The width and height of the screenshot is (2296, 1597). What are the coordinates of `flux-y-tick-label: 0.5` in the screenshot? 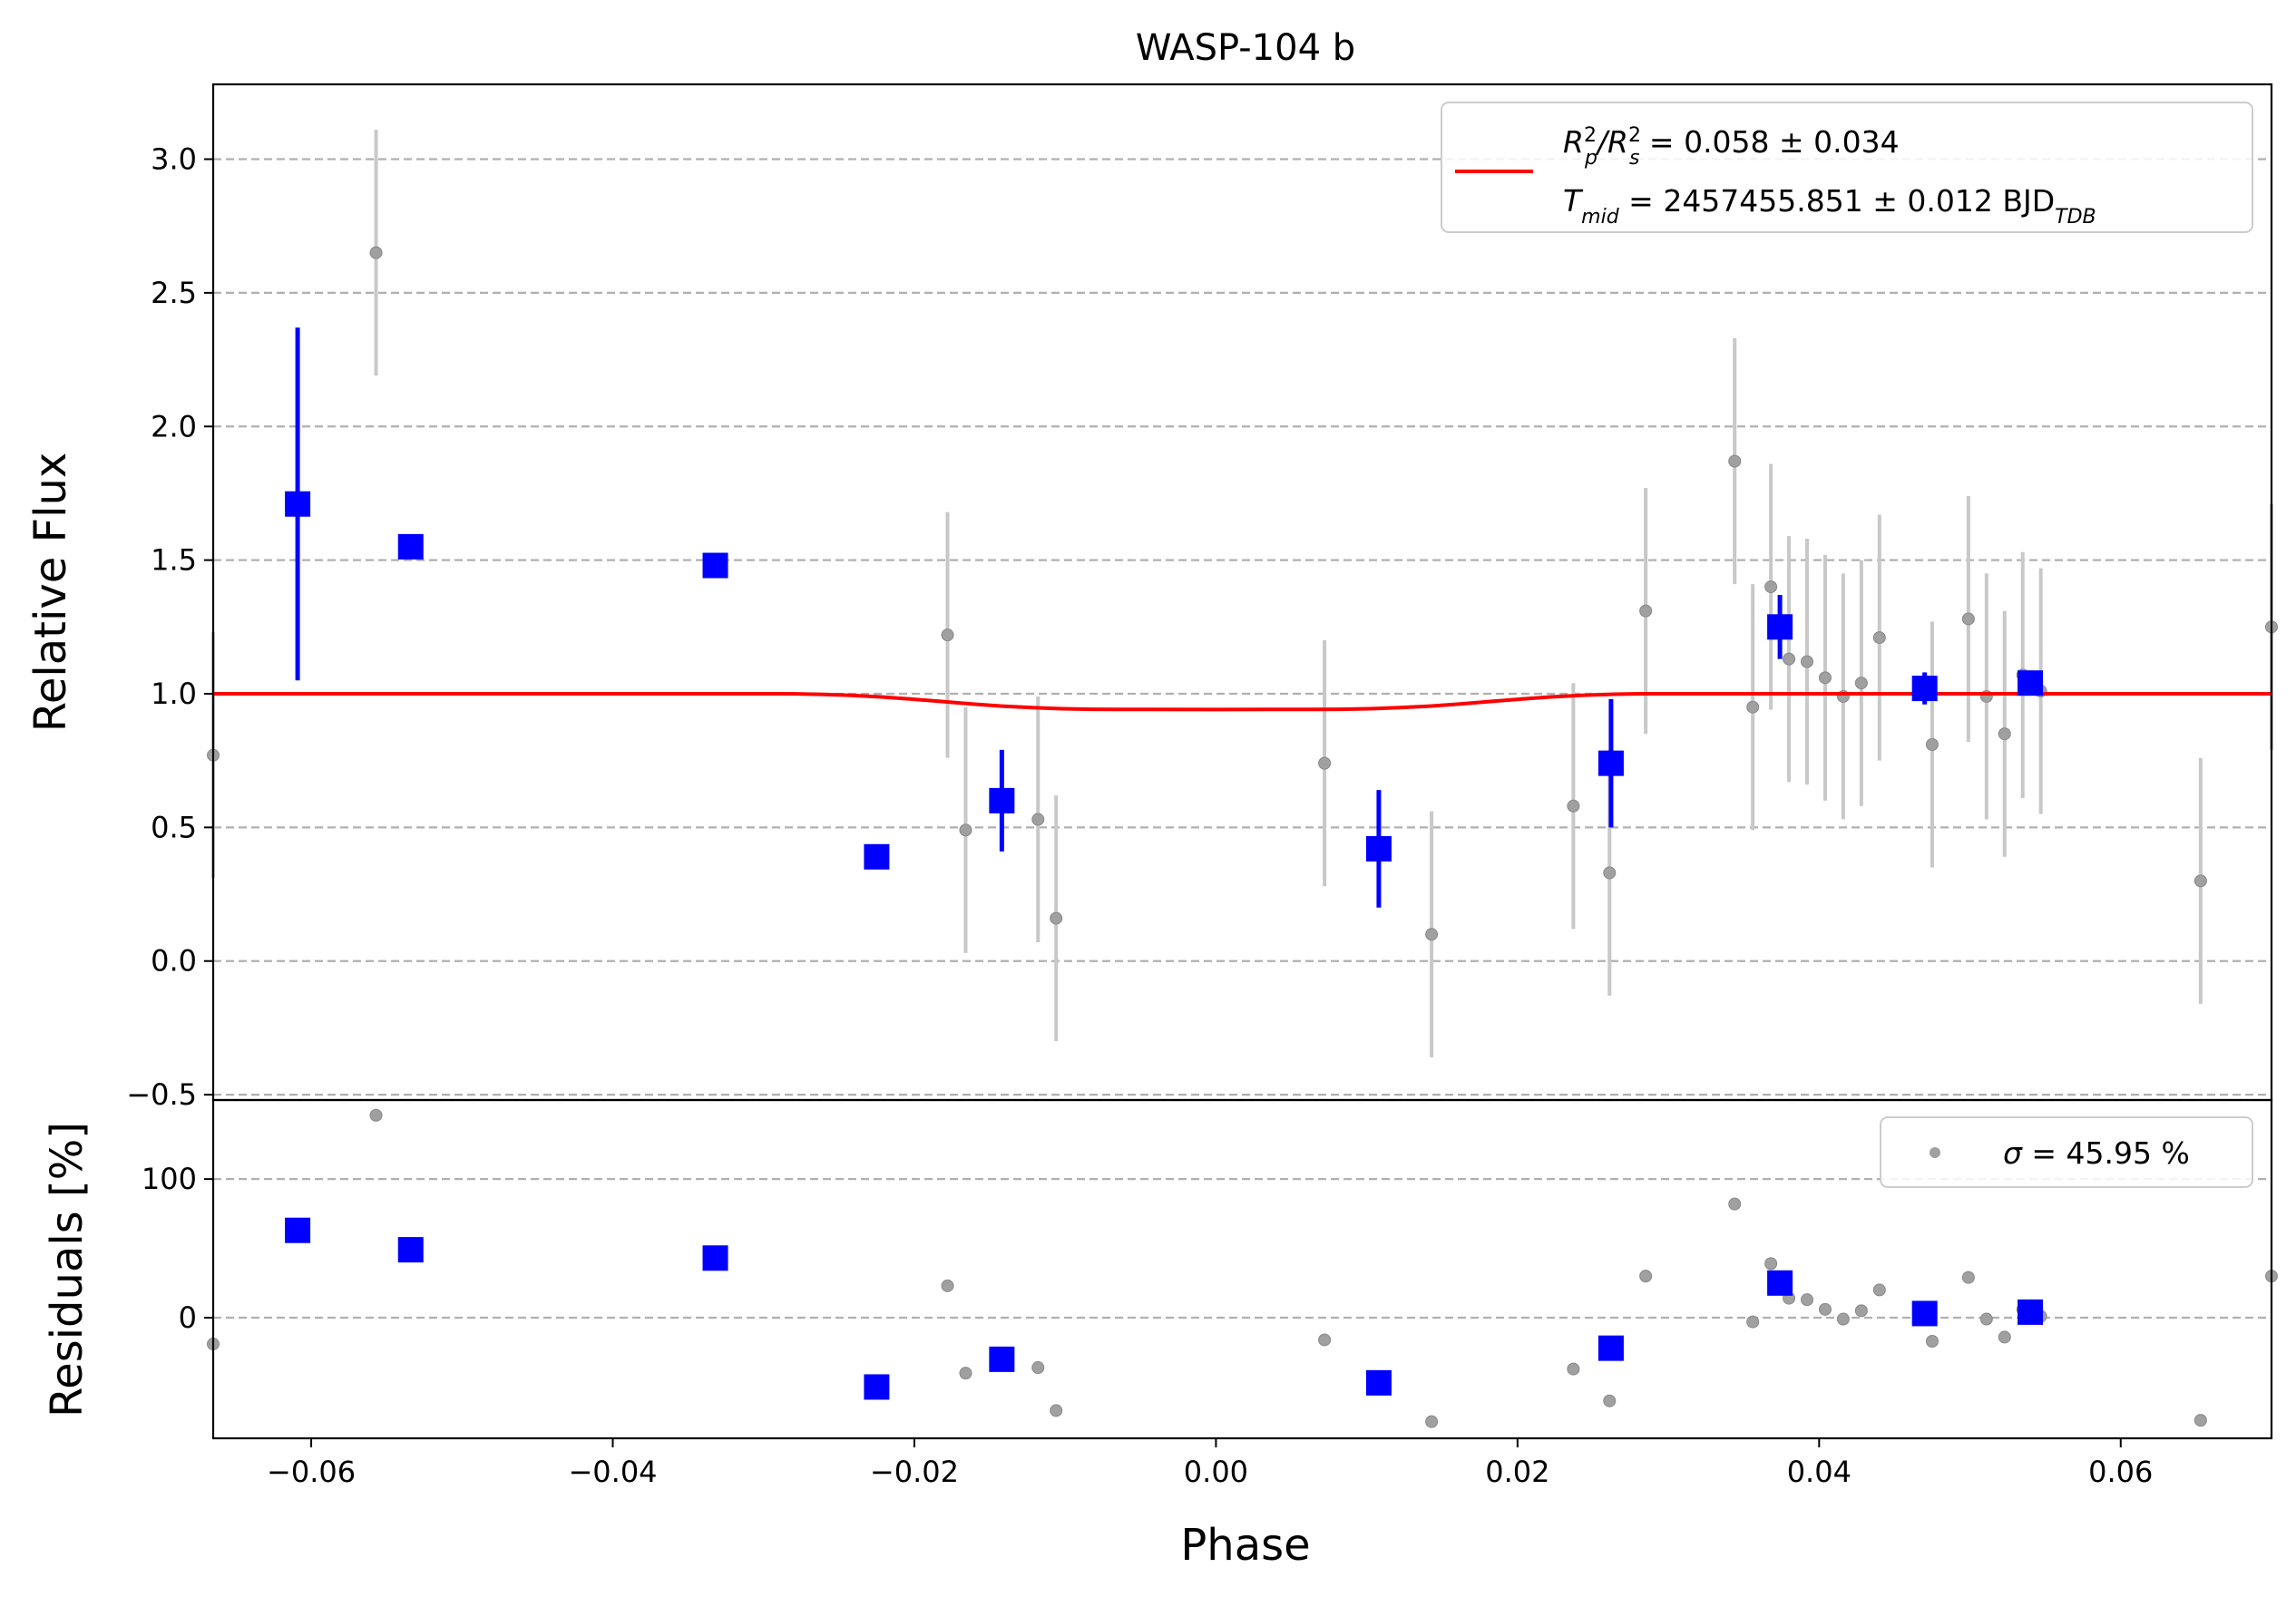 It's located at (174, 827).